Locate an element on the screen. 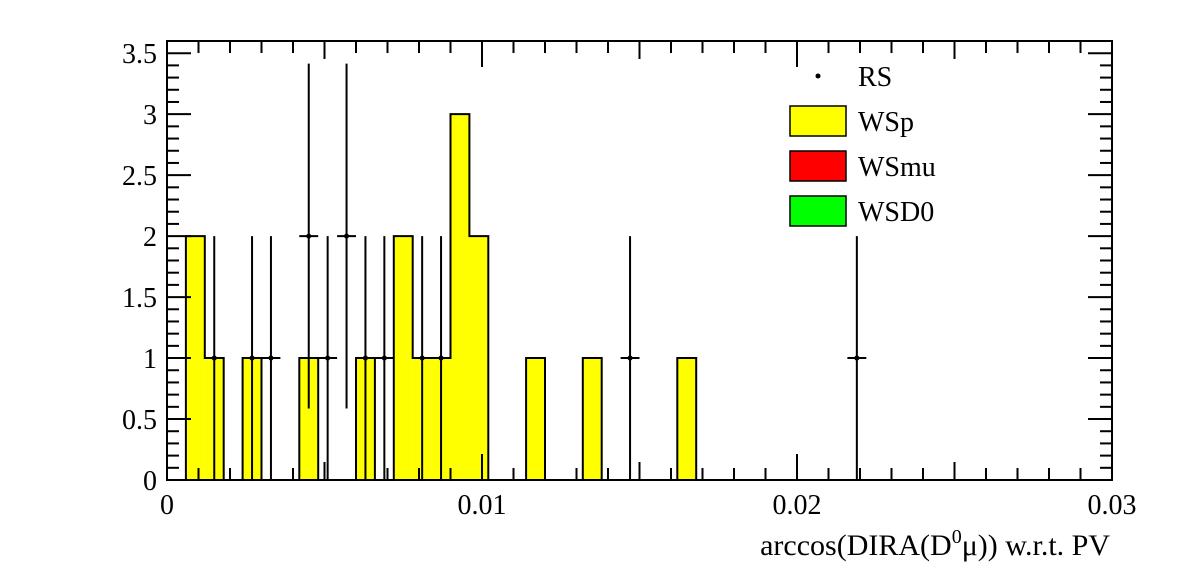  y-tick-label: 2.5 is located at coordinates (139, 176).